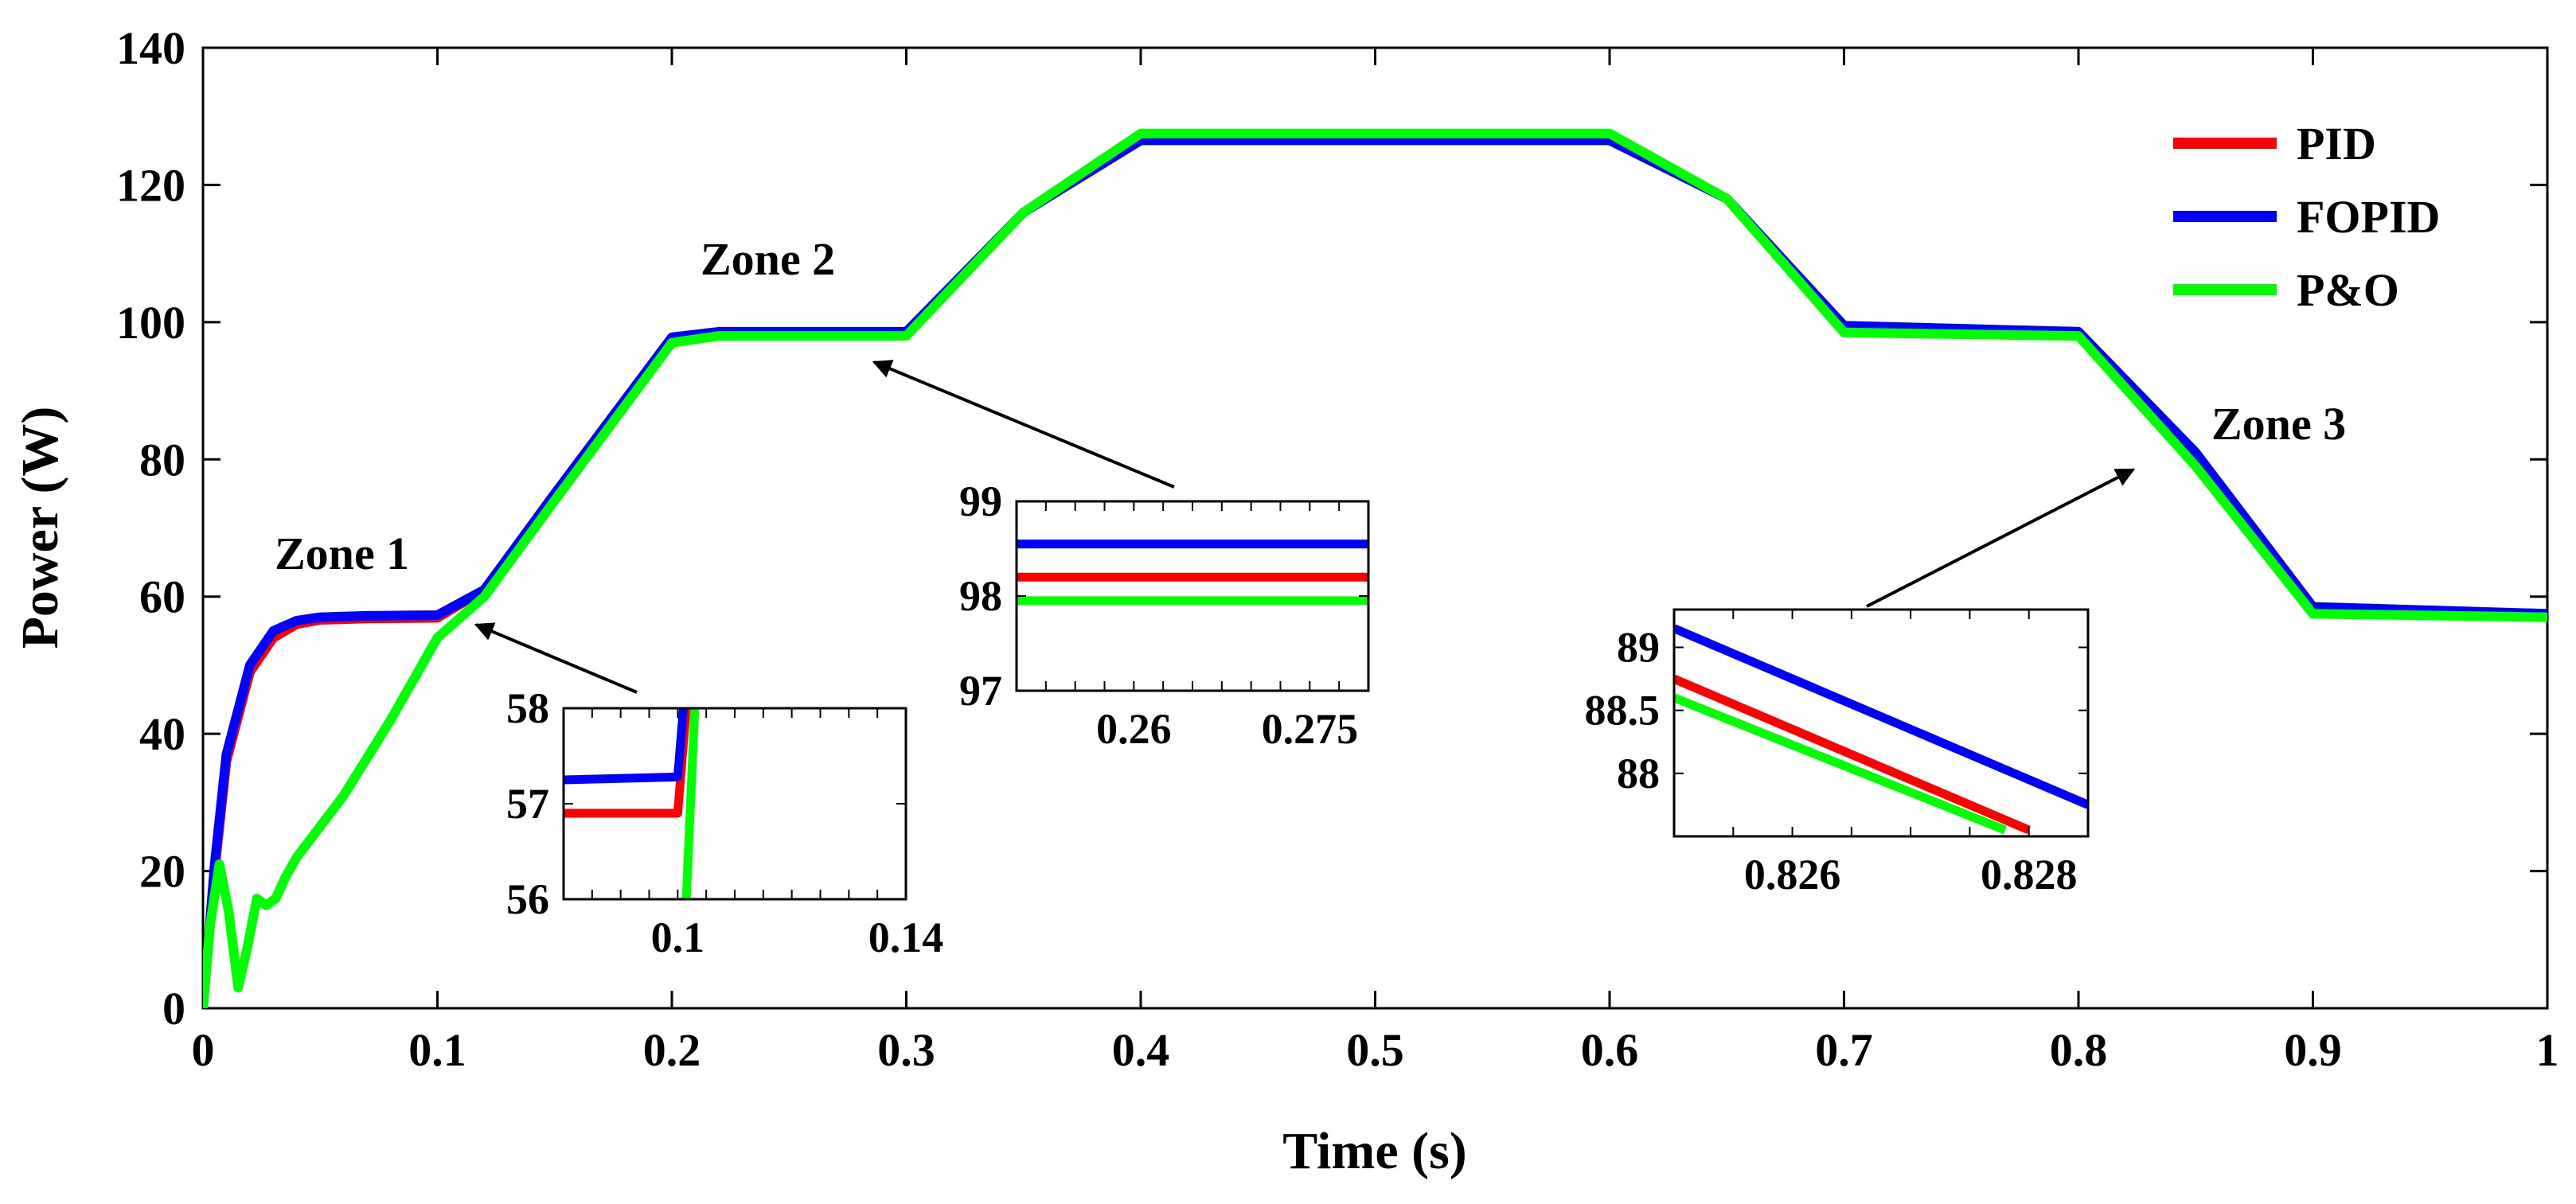 The height and width of the screenshot is (1204, 2576). Describe the element at coordinates (980, 501) in the screenshot. I see `inset-y-tick-label: 99` at that location.